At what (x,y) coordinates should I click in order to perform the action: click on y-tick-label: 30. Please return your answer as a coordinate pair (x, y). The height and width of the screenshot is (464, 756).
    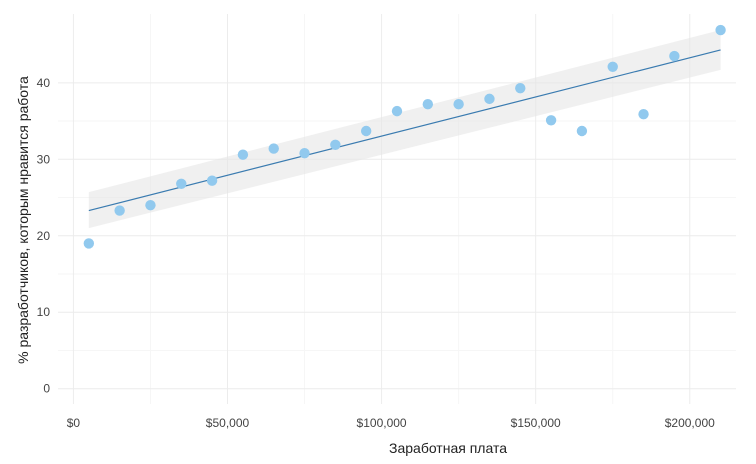
    Looking at the image, I should click on (44, 159).